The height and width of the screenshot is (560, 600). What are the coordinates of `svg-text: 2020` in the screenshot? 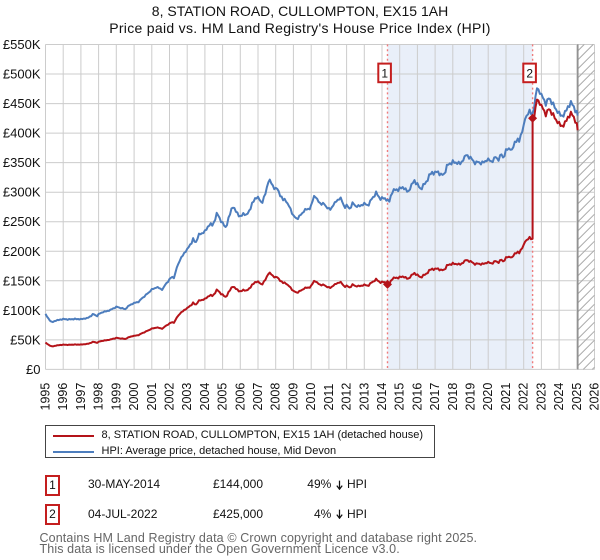 It's located at (488, 397).